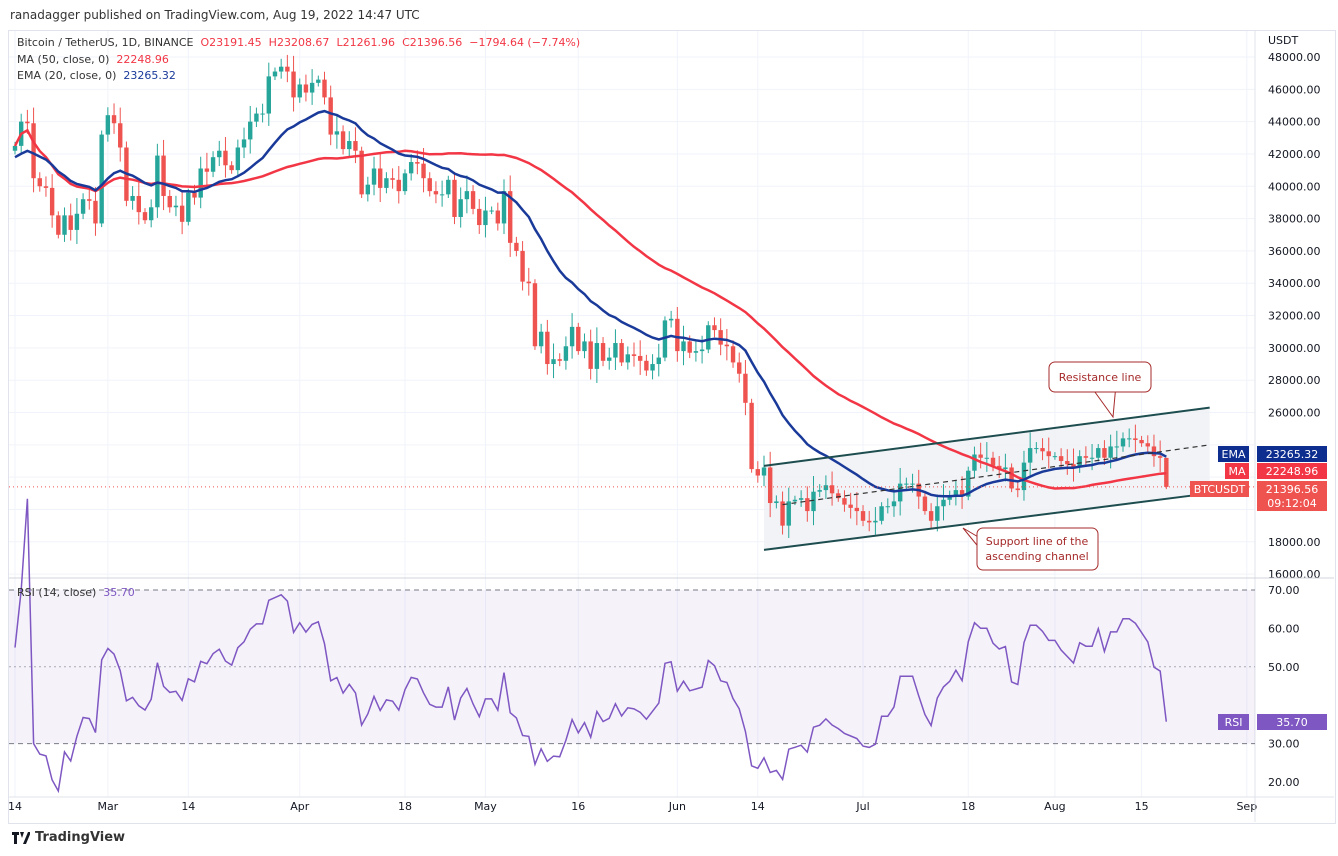 The height and width of the screenshot is (856, 1338). Describe the element at coordinates (1294, 542) in the screenshot. I see `price-tick-label: 18000.00` at that location.